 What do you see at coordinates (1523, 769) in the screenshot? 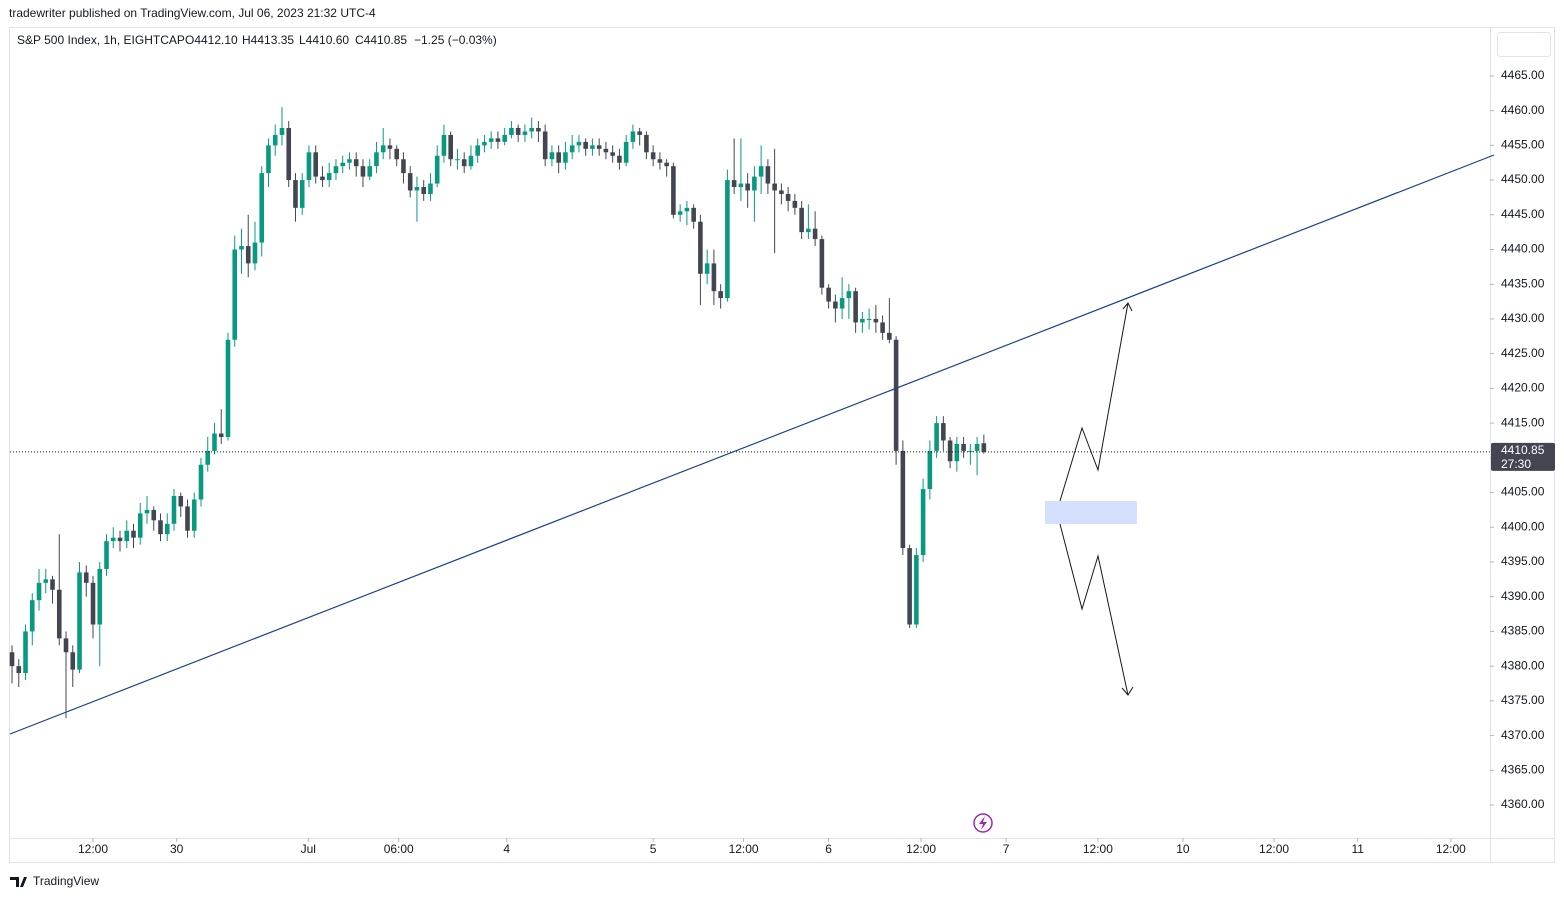
I see `y-tick-label: 4365.00` at bounding box center [1523, 769].